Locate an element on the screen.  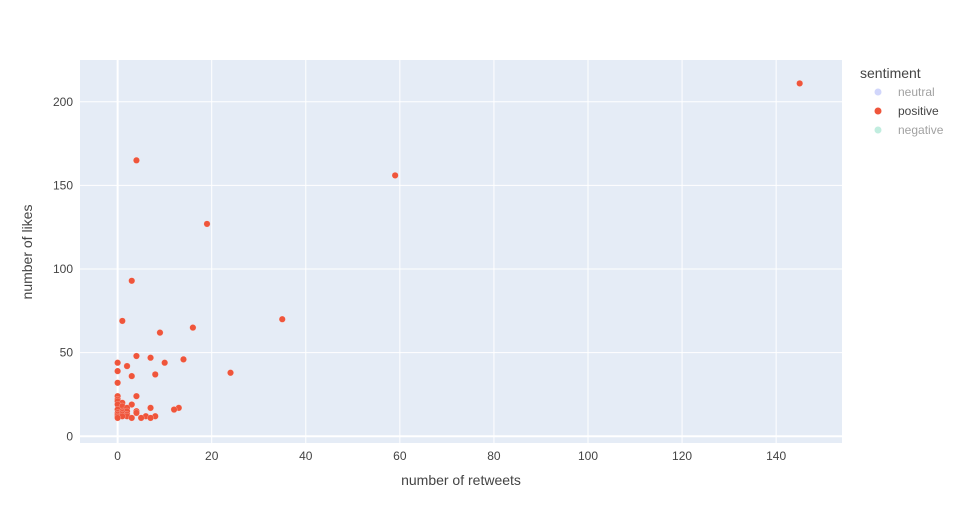
legend-item-neutral: neutral is located at coordinates (904, 92).